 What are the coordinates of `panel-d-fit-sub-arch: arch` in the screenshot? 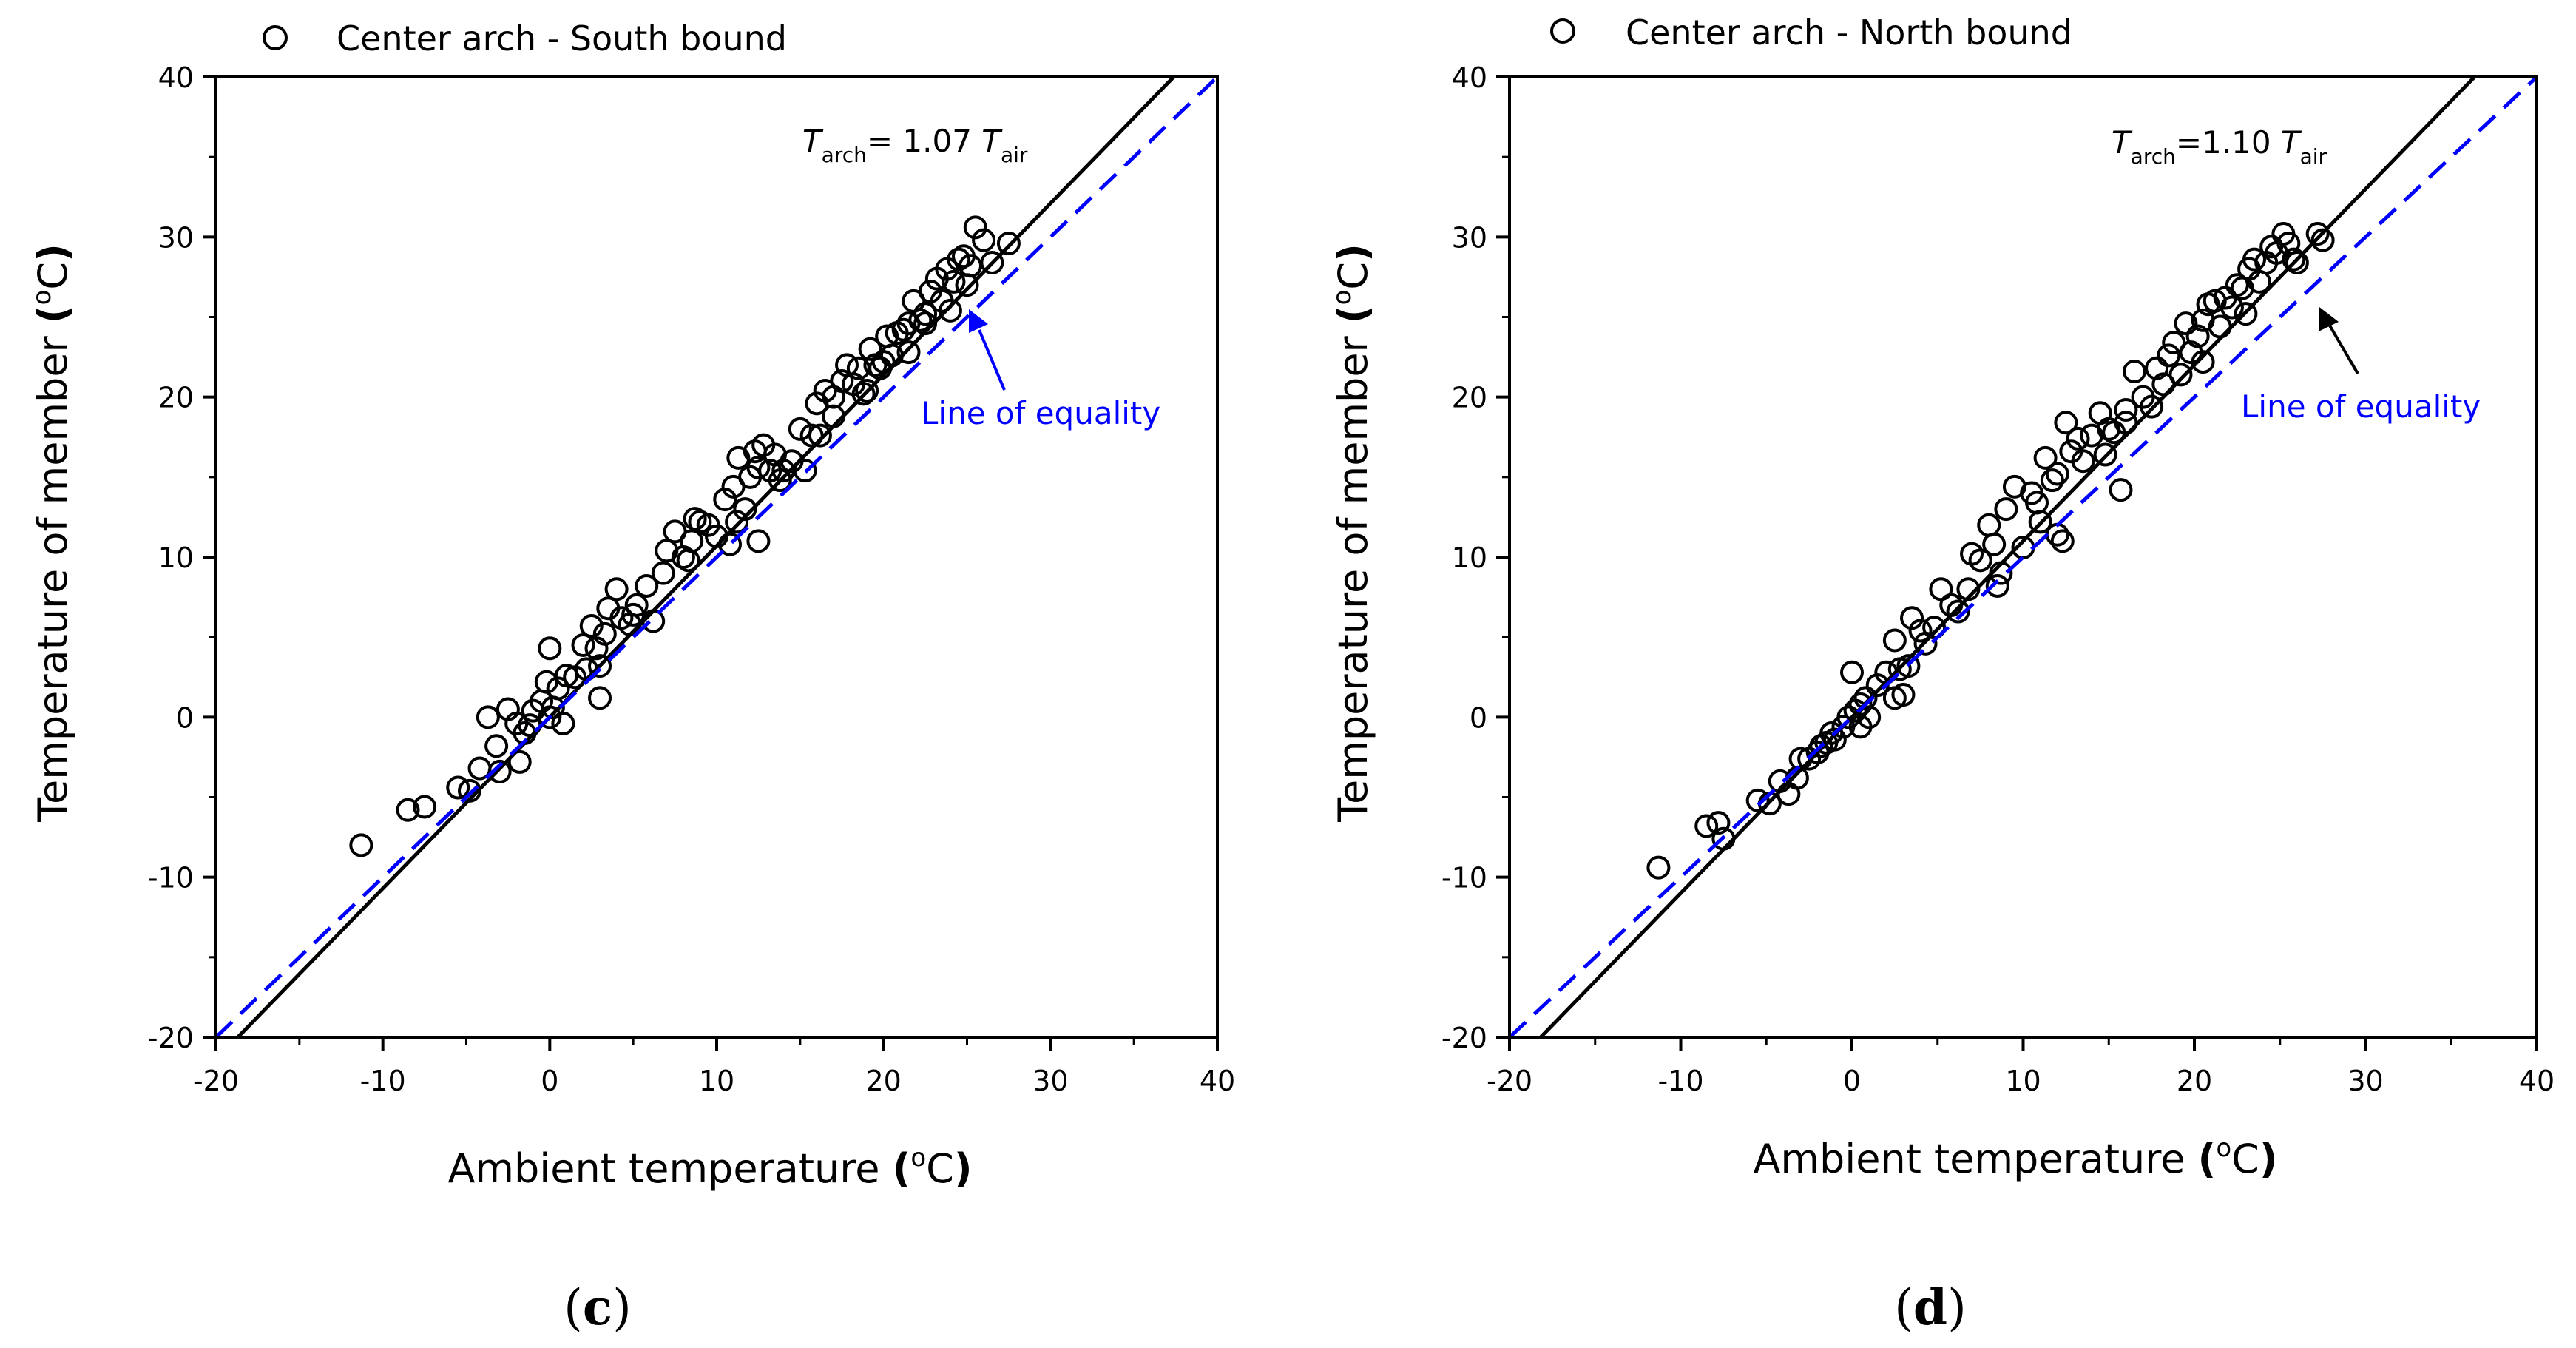 It's located at (2153, 156).